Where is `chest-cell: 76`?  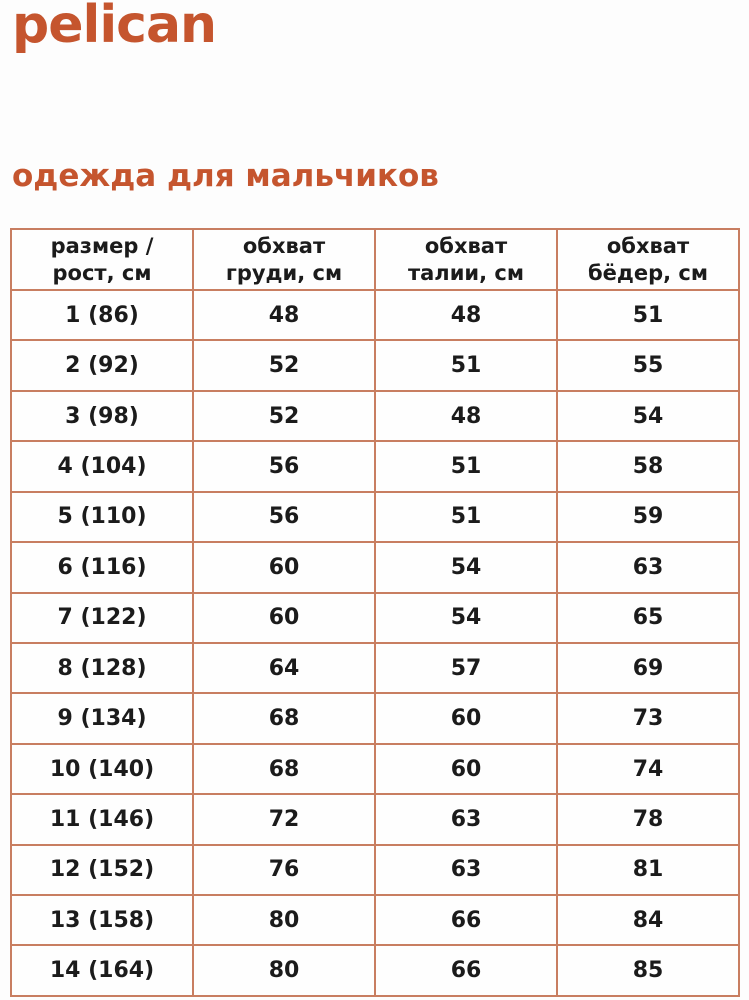 chest-cell: 76 is located at coordinates (284, 870).